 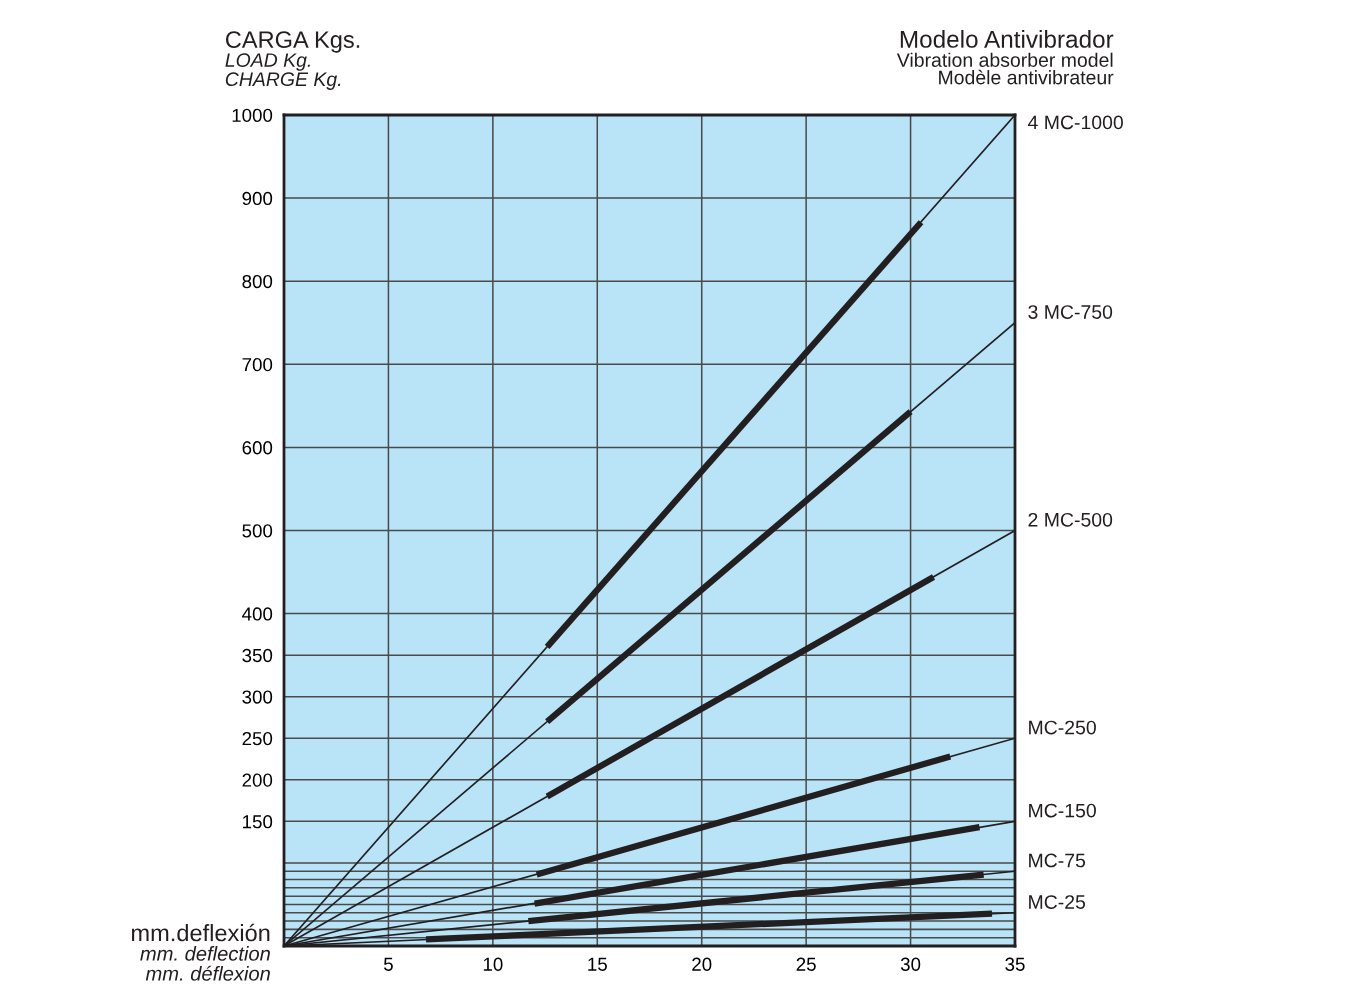 What do you see at coordinates (257, 531) in the screenshot?
I see `y-tick-label: 500` at bounding box center [257, 531].